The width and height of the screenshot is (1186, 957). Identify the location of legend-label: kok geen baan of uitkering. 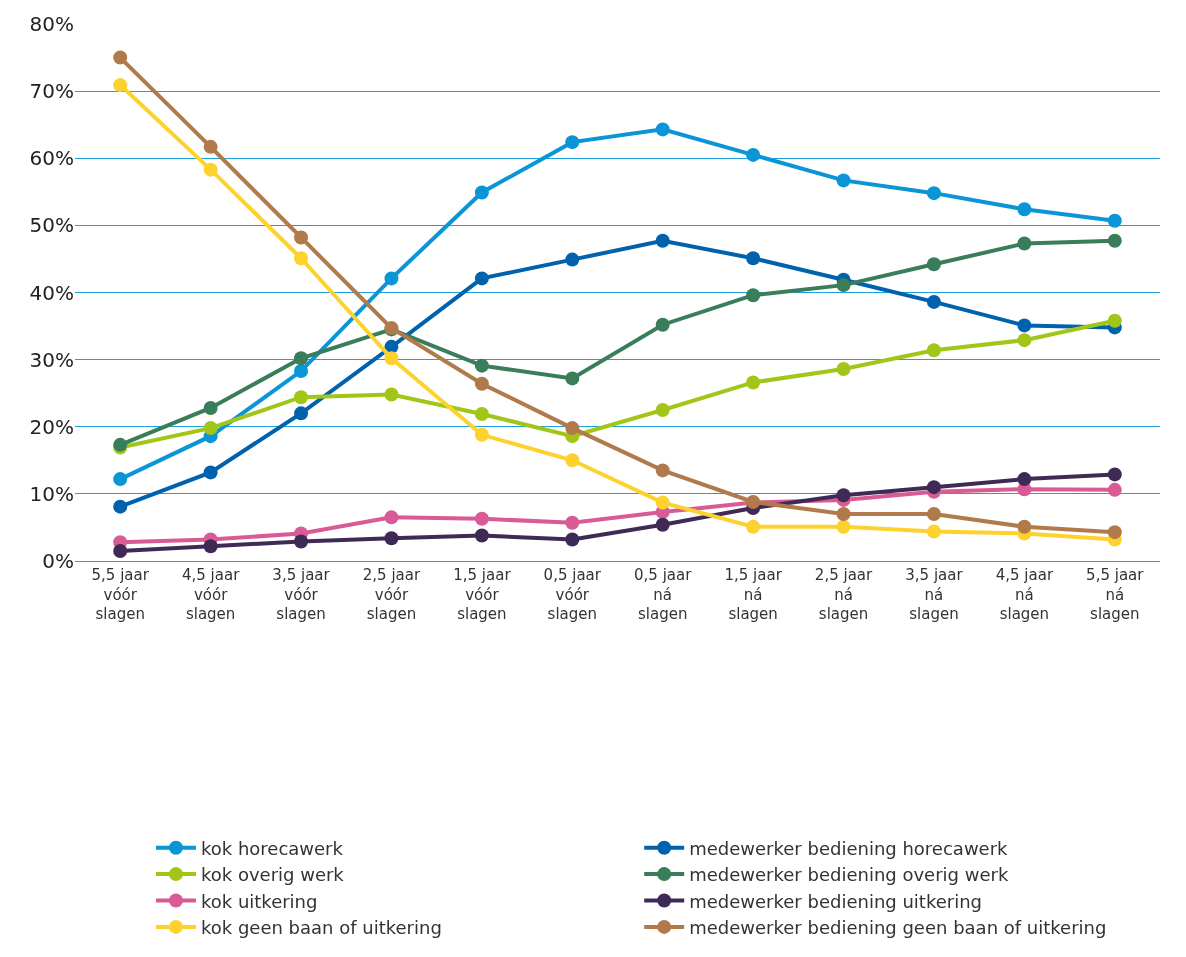
(321, 927).